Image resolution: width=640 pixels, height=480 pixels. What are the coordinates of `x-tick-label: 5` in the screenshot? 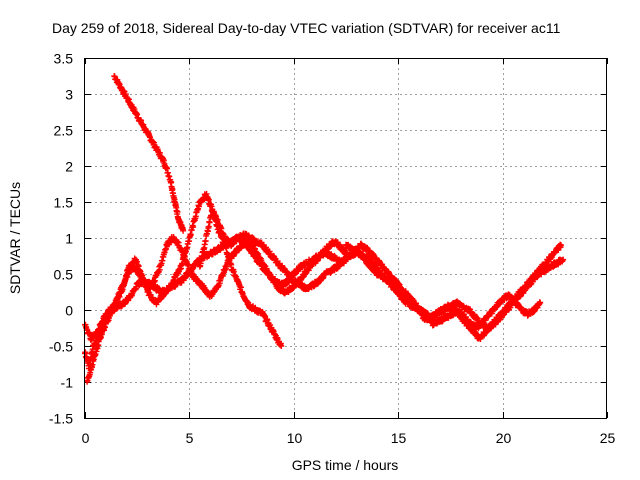 It's located at (190, 438).